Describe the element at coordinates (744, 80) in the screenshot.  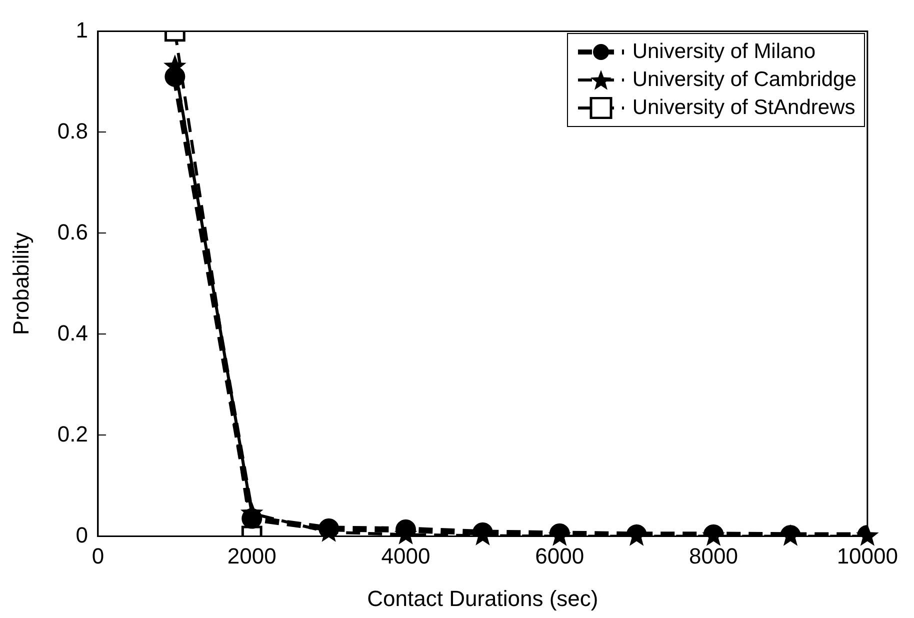
I see `legend-label: University of Cambridge` at that location.